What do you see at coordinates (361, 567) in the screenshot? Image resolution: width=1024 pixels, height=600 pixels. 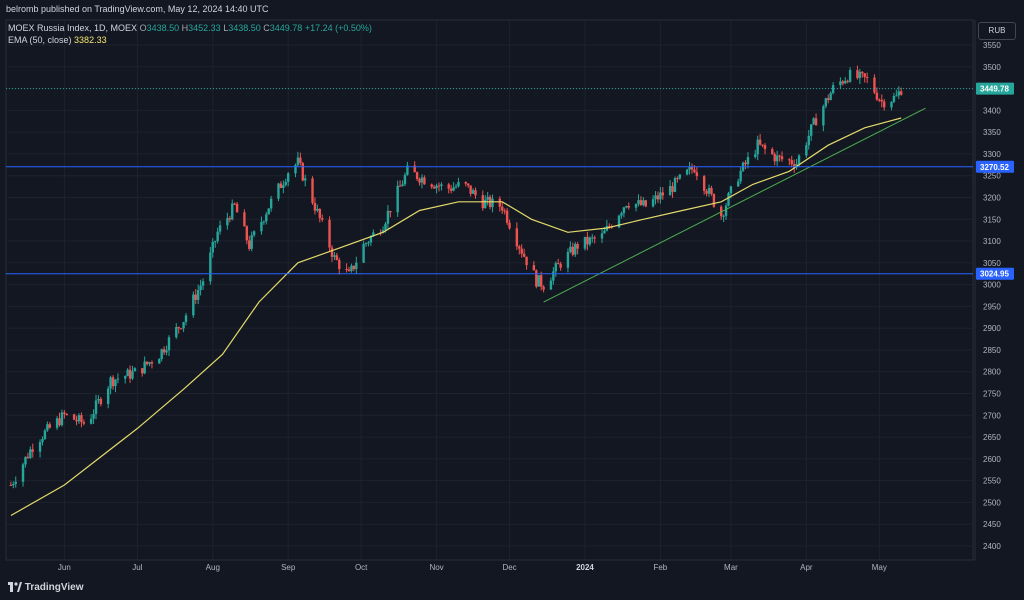 I see `x-tick-label: Oct` at bounding box center [361, 567].